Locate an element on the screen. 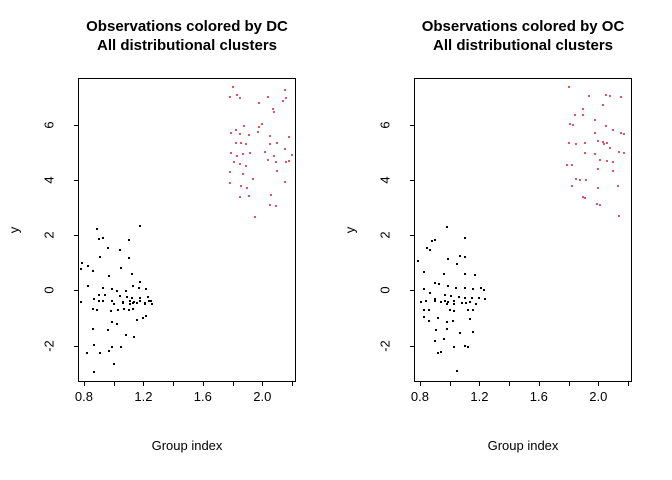 The image size is (672, 480). y-axis-label: y is located at coordinates (350, 230).